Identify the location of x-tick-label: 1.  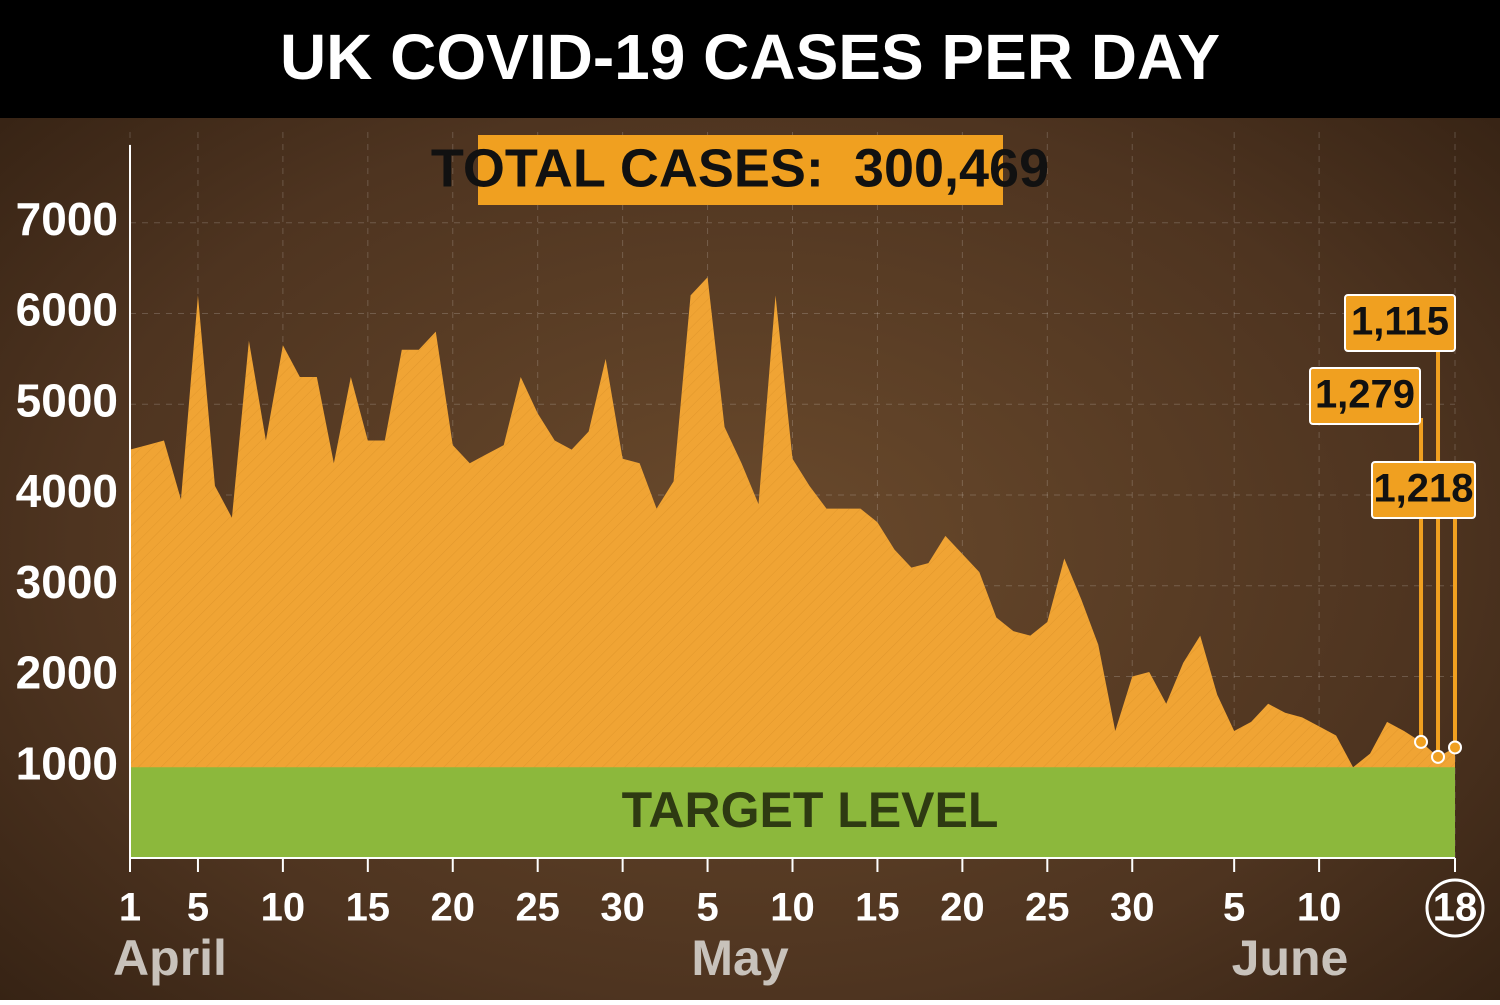
(130, 908).